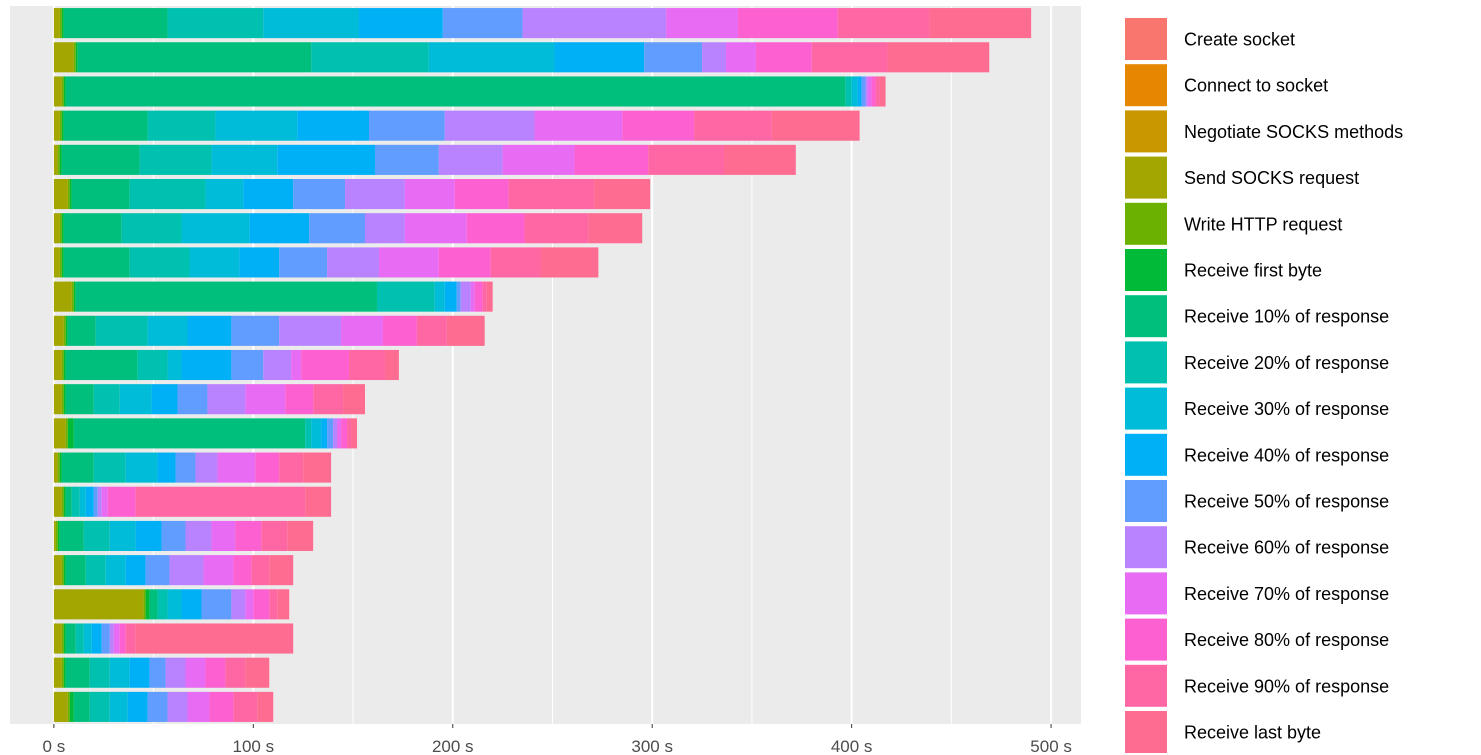 The image size is (1481, 755). I want to click on legend-item: Receive 30% of response, so click(1257, 408).